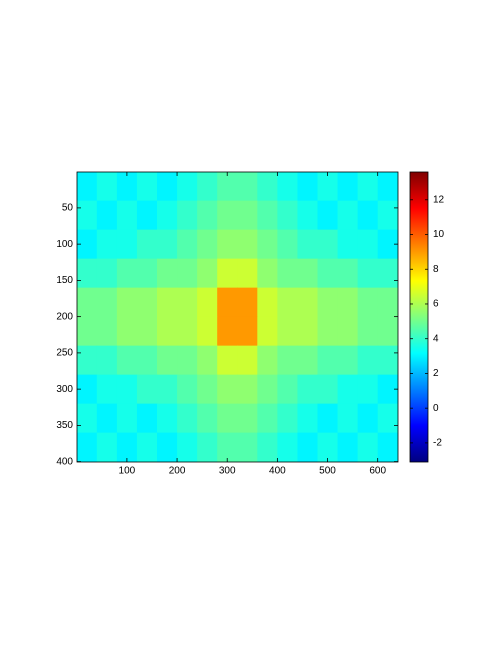  What do you see at coordinates (436, 408) in the screenshot?
I see `colorbar-tick-label: 0` at bounding box center [436, 408].